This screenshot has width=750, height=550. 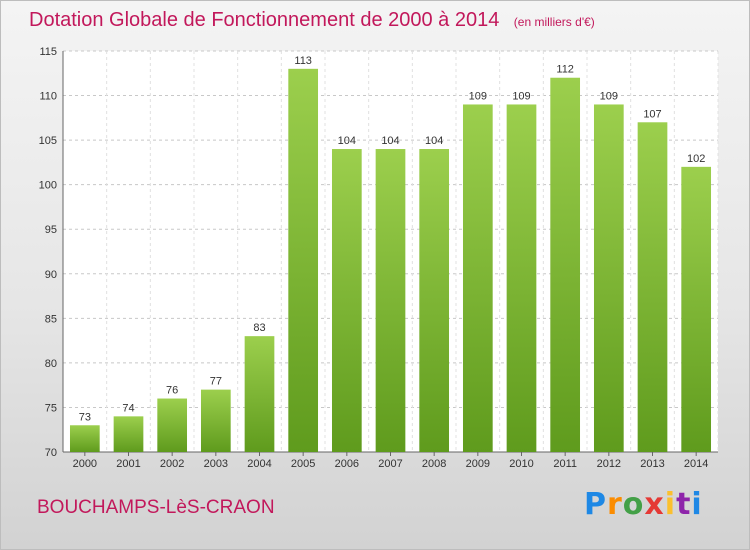 What do you see at coordinates (434, 464) in the screenshot?
I see `x-tick-label-2008: 2008` at bounding box center [434, 464].